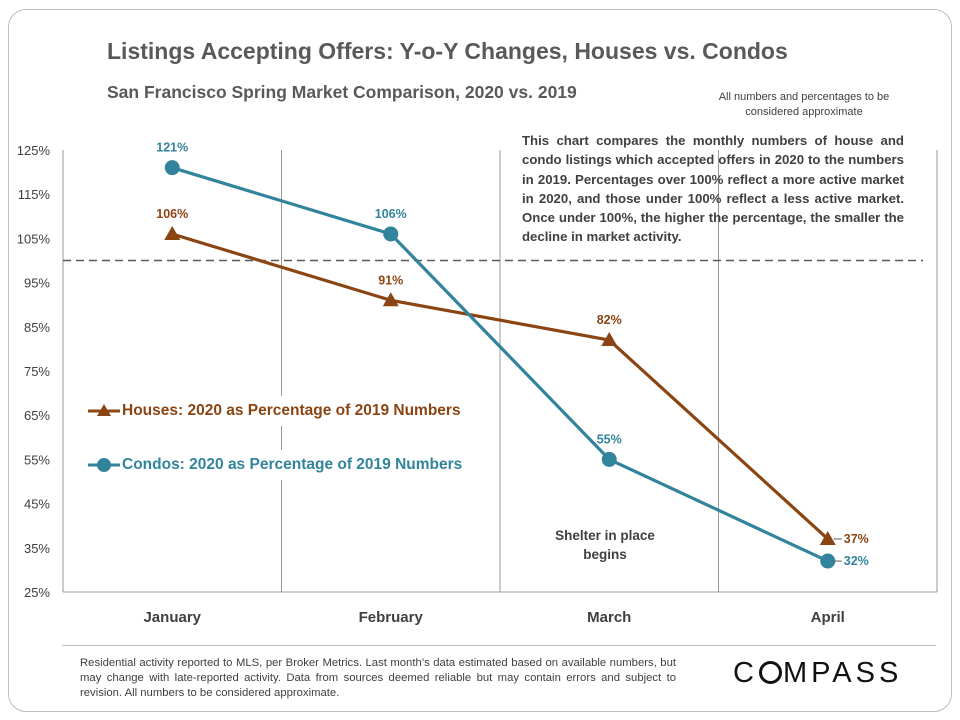 This screenshot has height=720, width=960. I want to click on logo-o-ring-icon, so click(770, 672).